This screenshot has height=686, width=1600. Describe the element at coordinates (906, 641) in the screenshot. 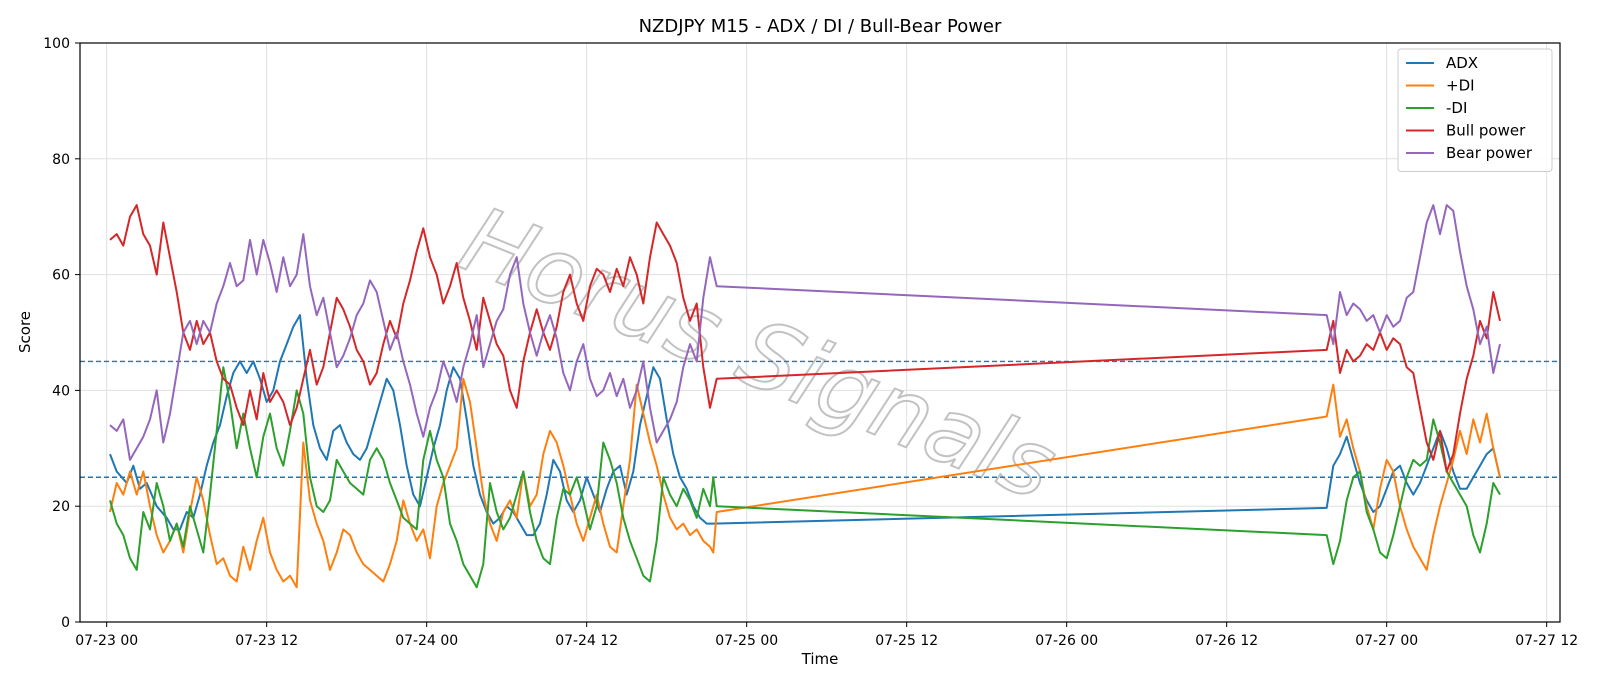

I see `x-tick-label: 07-25 12` at that location.